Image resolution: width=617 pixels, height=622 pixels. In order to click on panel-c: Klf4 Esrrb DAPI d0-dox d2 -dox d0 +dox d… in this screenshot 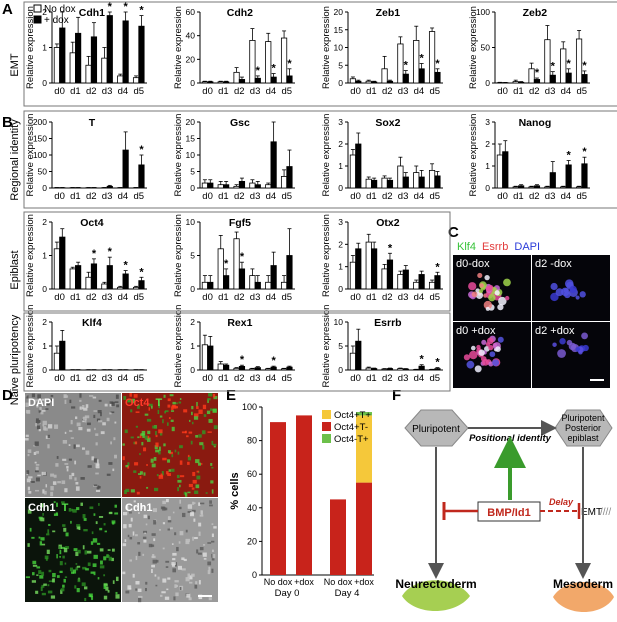, I will do `click(531, 314)`.